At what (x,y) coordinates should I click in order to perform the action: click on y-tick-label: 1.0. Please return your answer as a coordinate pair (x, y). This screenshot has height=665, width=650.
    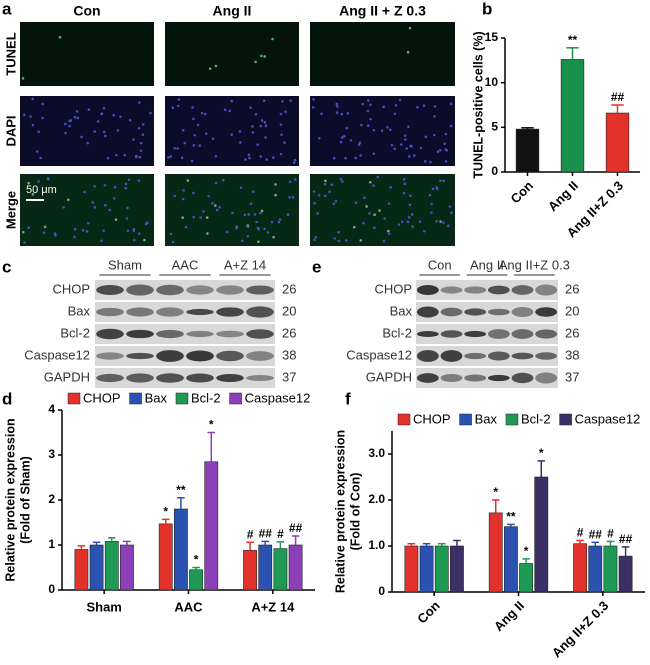
    Looking at the image, I should click on (376, 545).